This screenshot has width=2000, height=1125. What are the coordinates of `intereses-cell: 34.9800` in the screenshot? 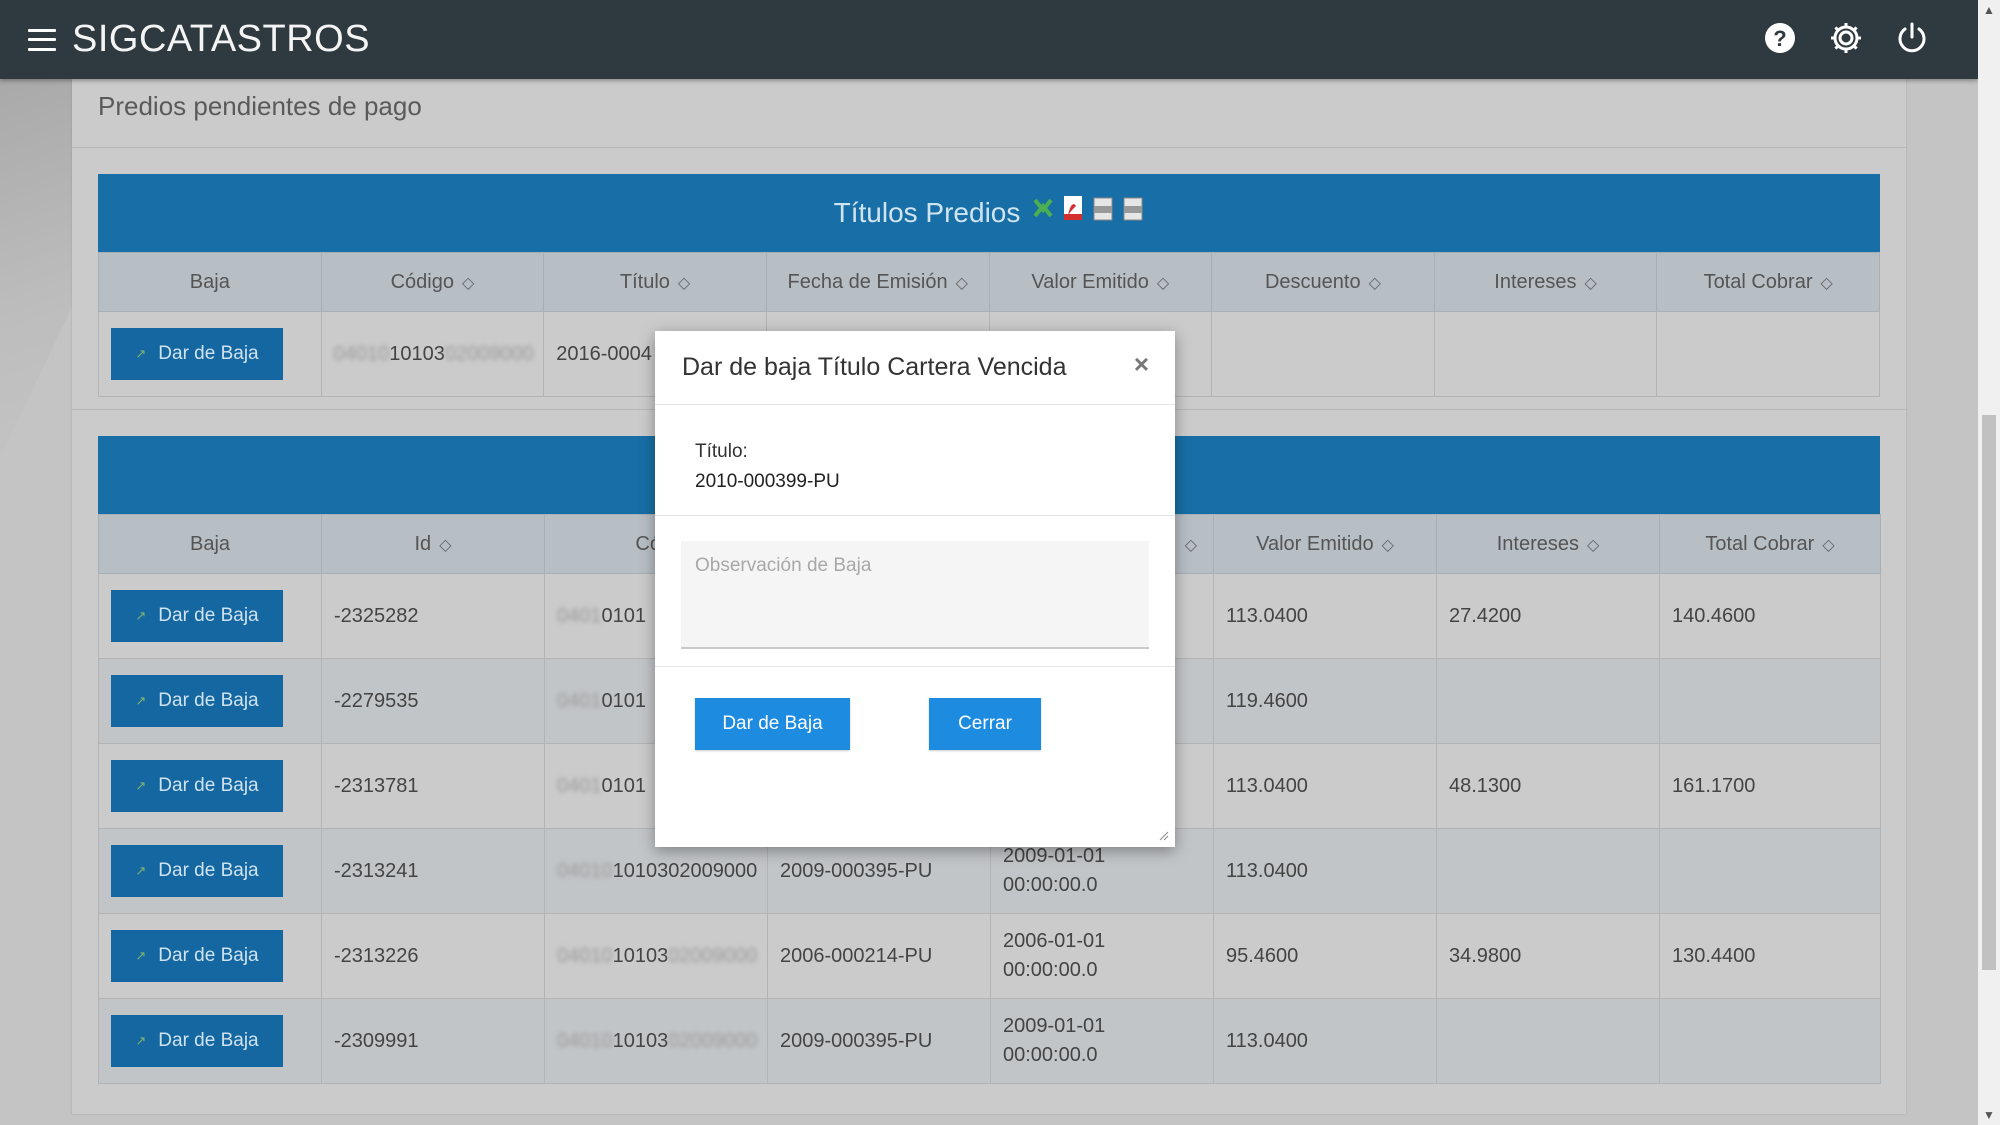 It's located at (1548, 956).